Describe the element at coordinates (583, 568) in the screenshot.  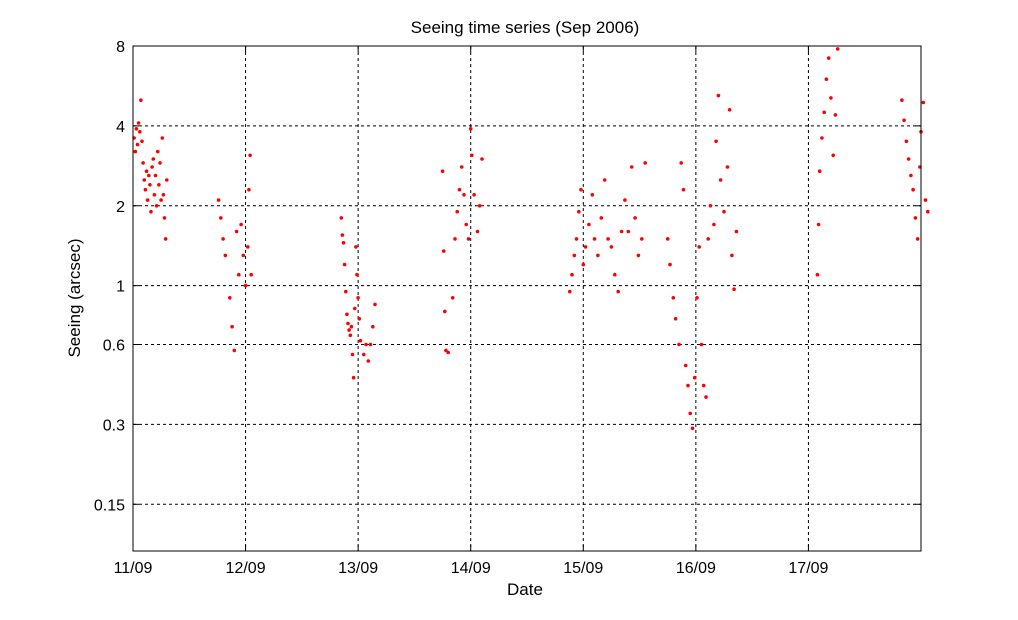
I see `x-tick-label: 15/09` at that location.